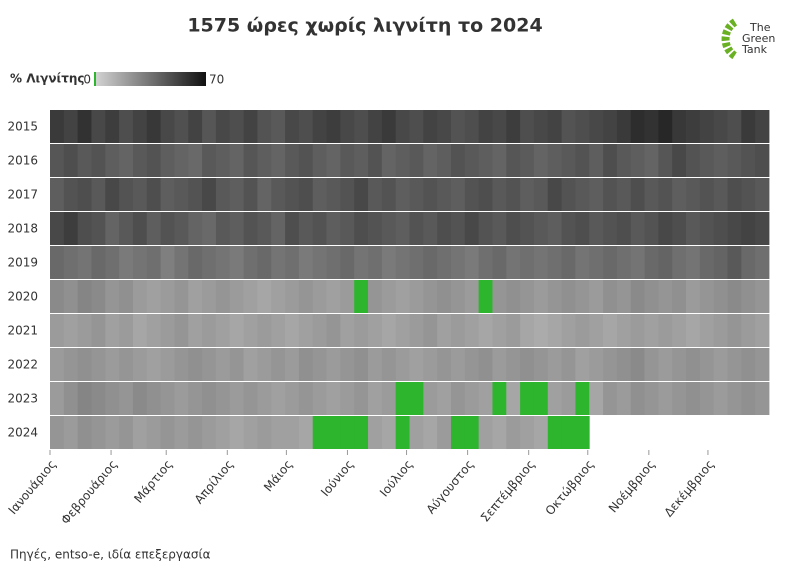 Image resolution: width=794 pixels, height=575 pixels. What do you see at coordinates (32, 487) in the screenshot?
I see `x-tick-label: Ιανουάριος` at bounding box center [32, 487].